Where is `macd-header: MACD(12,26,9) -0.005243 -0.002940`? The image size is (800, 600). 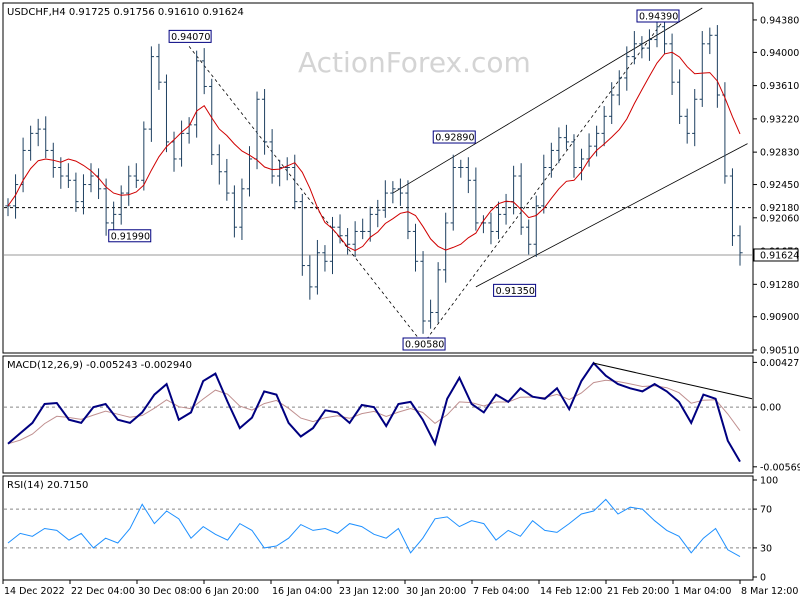 macd-header: MACD(12,26,9) -0.005243 -0.002940 is located at coordinates (99, 365).